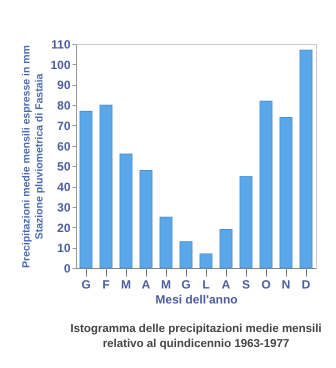 The width and height of the screenshot is (336, 368). Describe the element at coordinates (60, 65) in the screenshot. I see `y-tick-label: 100` at that location.